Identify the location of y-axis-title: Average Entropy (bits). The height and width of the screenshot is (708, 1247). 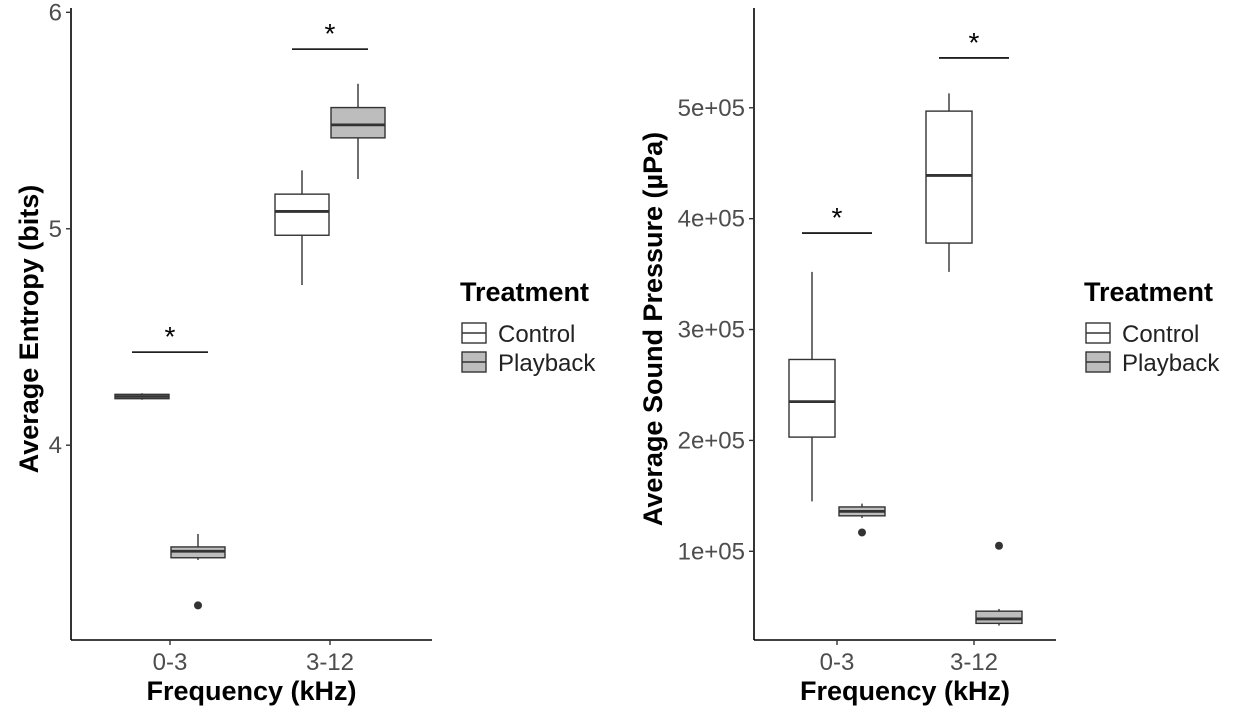
(29, 329).